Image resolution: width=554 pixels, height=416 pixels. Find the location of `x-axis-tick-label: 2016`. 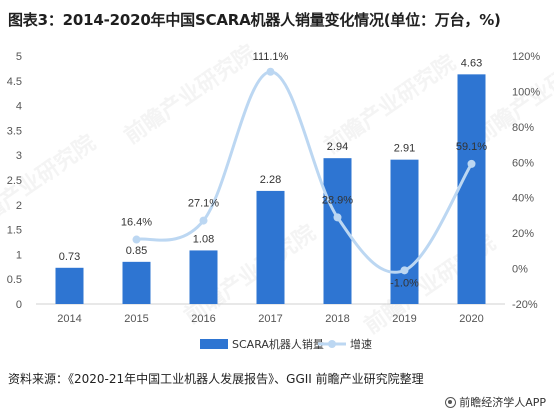

x-axis-tick-label: 2016 is located at coordinates (203, 319).